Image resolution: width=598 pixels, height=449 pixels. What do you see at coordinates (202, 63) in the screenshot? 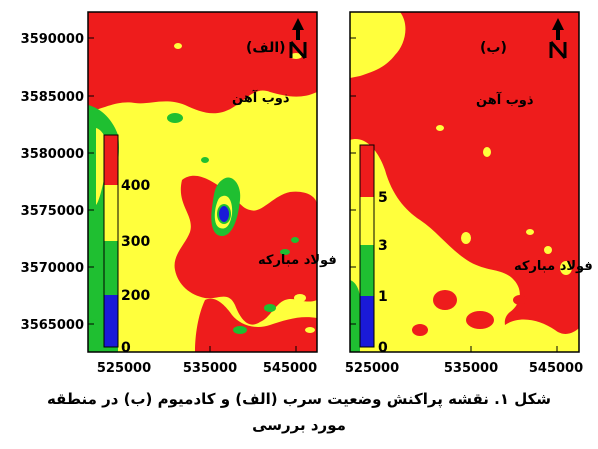
I see `map-a-red-top` at bounding box center [202, 63].